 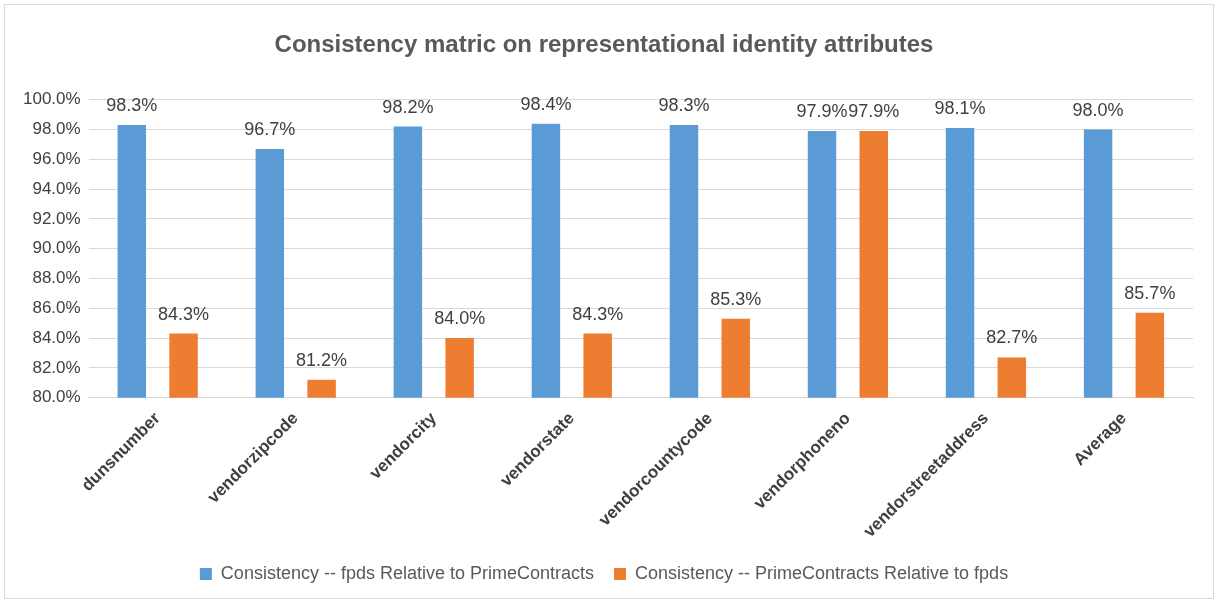 What do you see at coordinates (1012, 337) in the screenshot?
I see `data-label: 82.7%` at bounding box center [1012, 337].